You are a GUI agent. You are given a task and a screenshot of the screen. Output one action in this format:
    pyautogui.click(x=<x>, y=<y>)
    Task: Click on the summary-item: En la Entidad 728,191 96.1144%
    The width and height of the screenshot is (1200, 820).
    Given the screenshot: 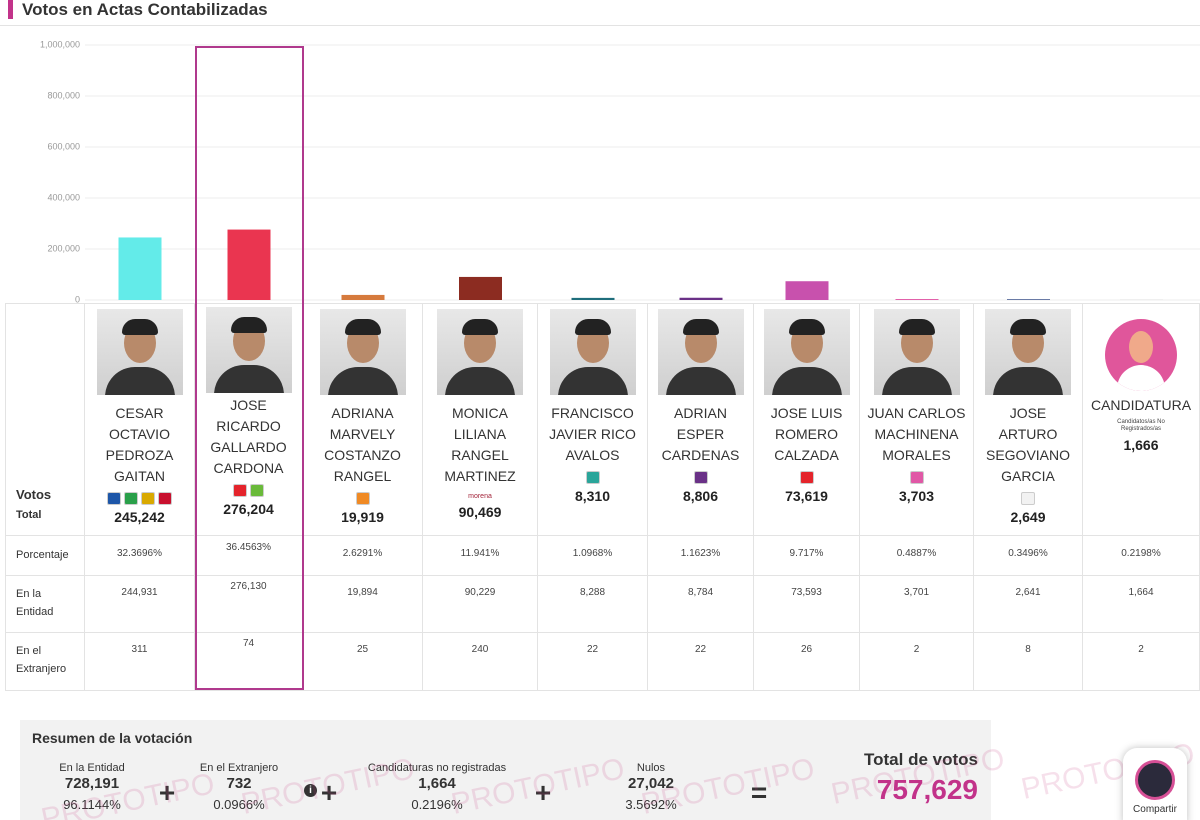 What is the action you would take?
    pyautogui.click(x=91, y=787)
    